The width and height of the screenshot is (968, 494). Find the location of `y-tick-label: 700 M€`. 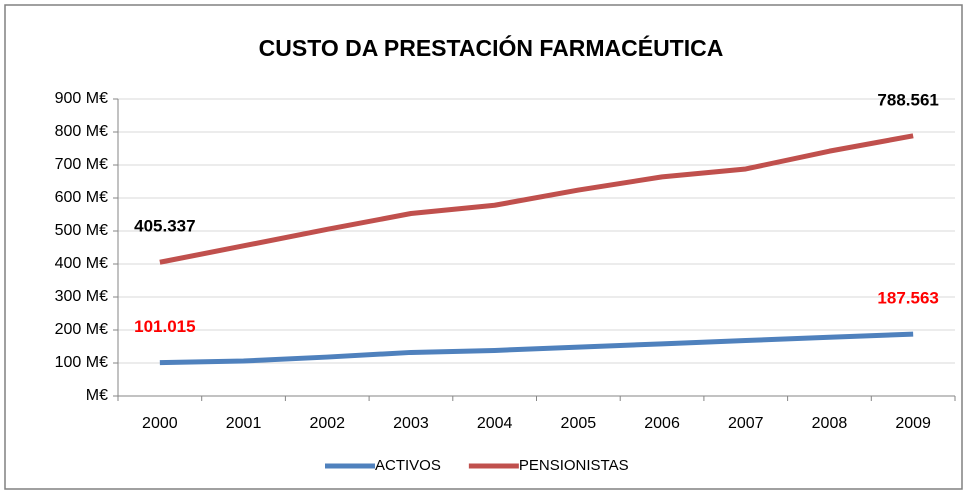

y-tick-label: 700 M€ is located at coordinates (81, 164).